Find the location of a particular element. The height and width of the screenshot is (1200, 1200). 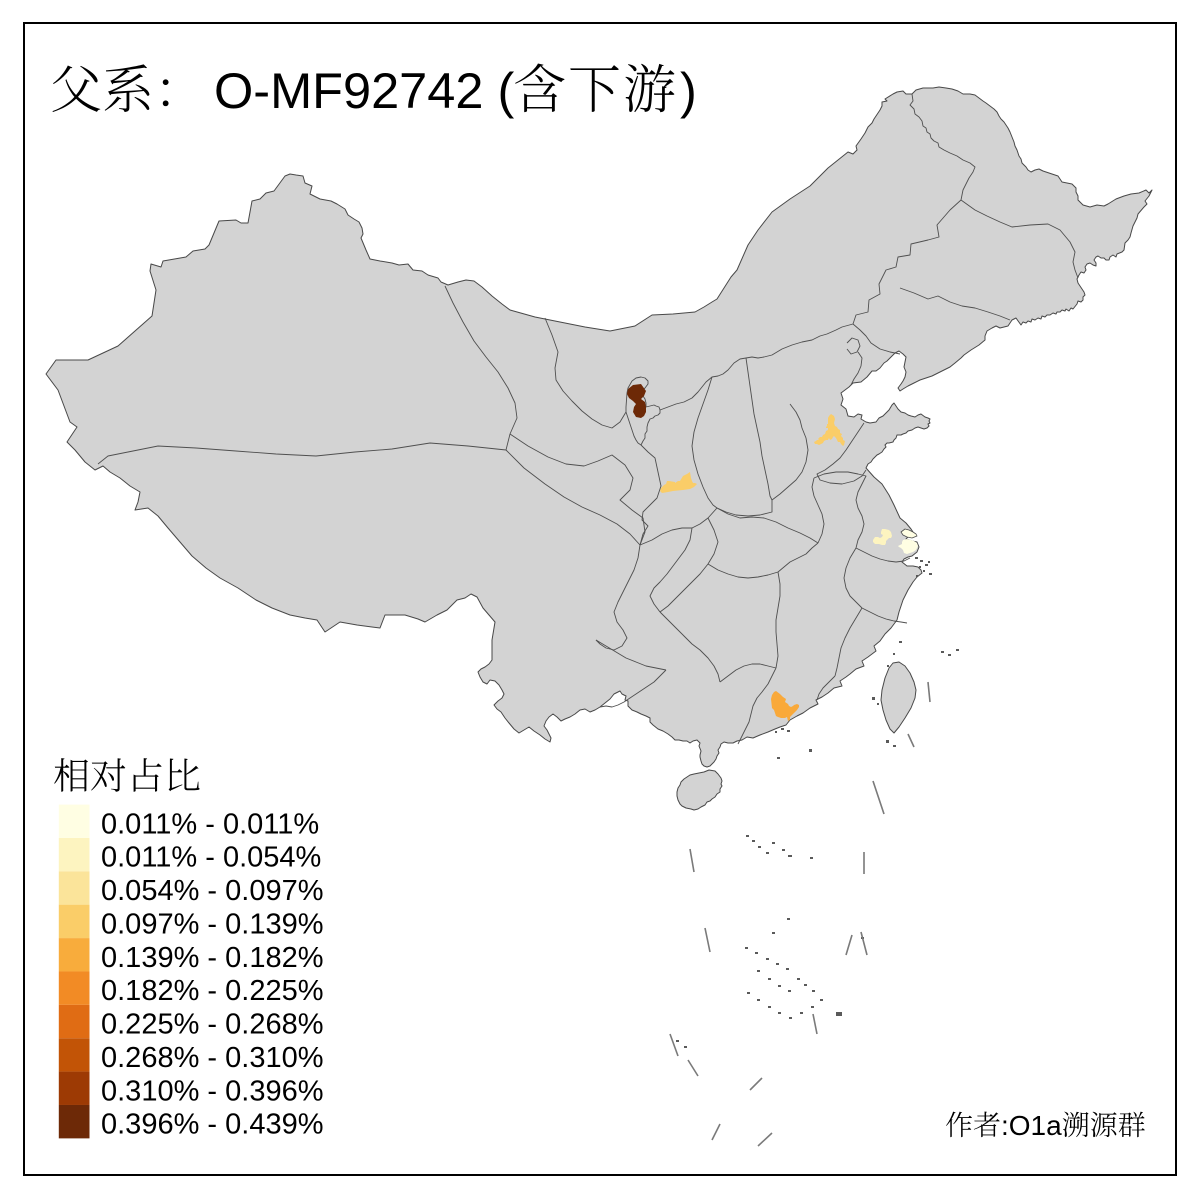

svg-text: O-MF92742 ( is located at coordinates (364, 90).